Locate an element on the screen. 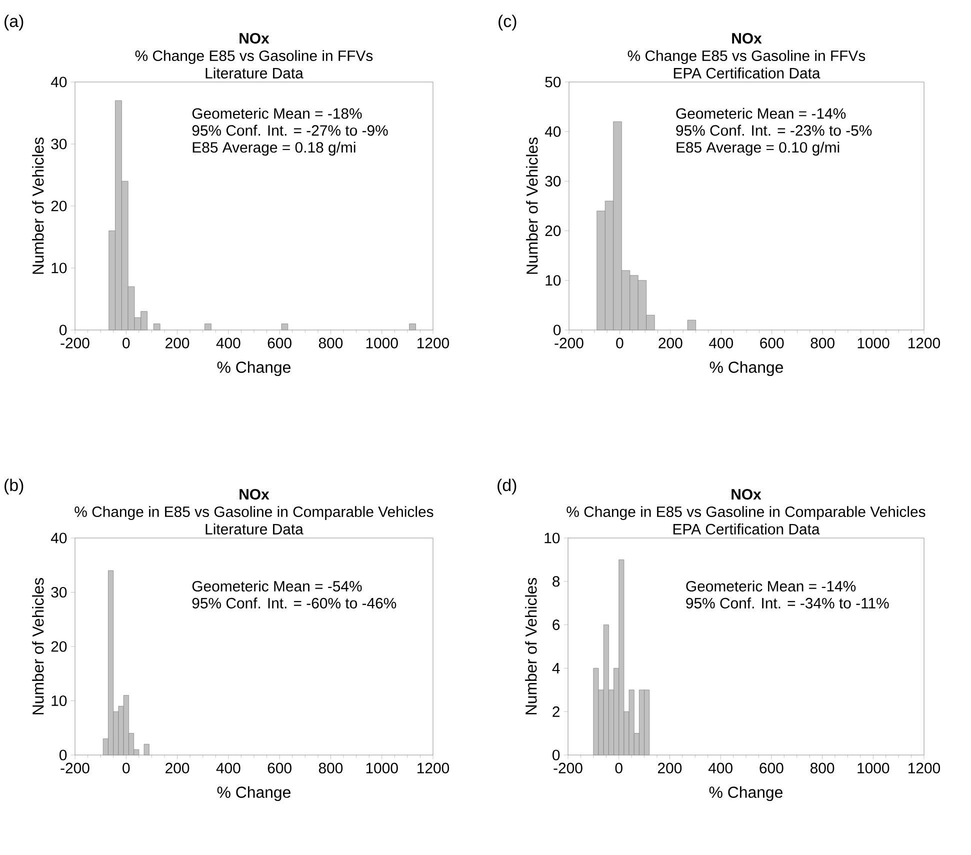 Image resolution: width=971 pixels, height=855 pixels. annotation: Geometeric Mean = -18% is located at coordinates (277, 113).